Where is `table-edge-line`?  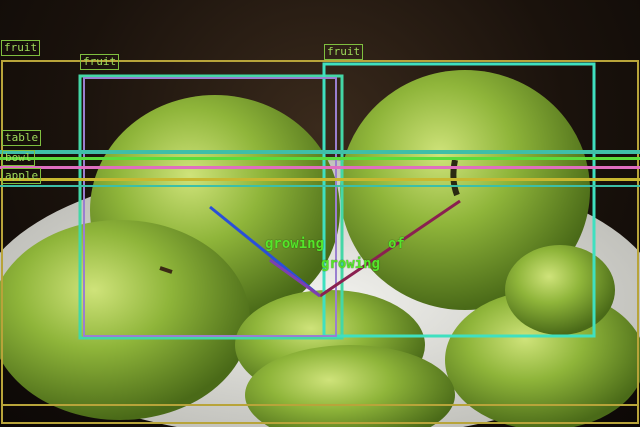 table-edge-line is located at coordinates (320, 405).